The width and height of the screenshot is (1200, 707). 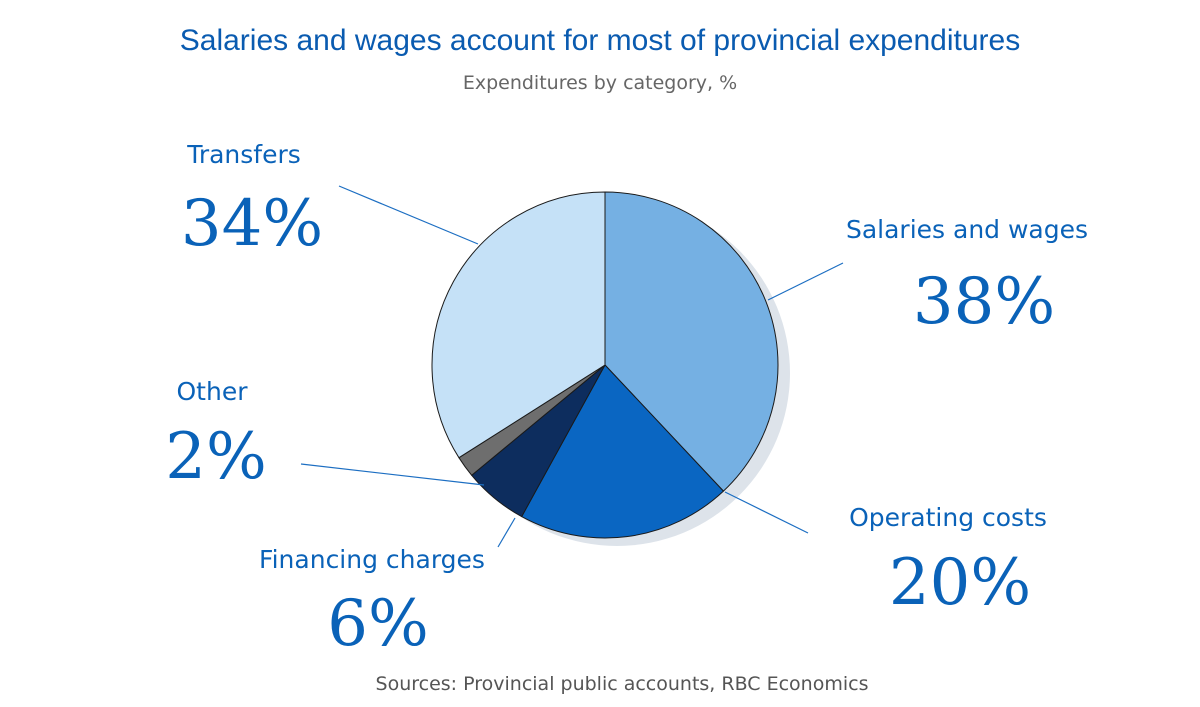 I want to click on slice-value-label: 34%, so click(x=252, y=224).